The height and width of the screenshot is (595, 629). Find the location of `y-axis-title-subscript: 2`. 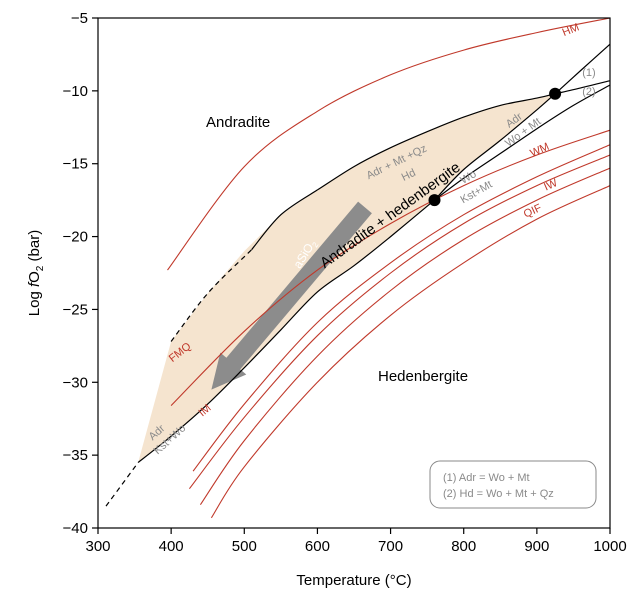

y-axis-title-subscript: 2 is located at coordinates (40, 268).